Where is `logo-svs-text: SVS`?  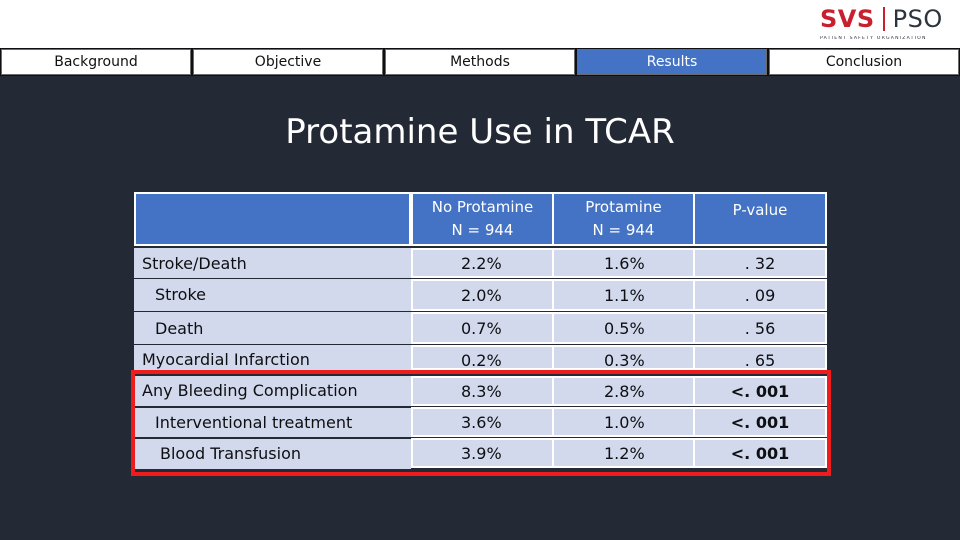 logo-svs-text: SVS is located at coordinates (847, 19).